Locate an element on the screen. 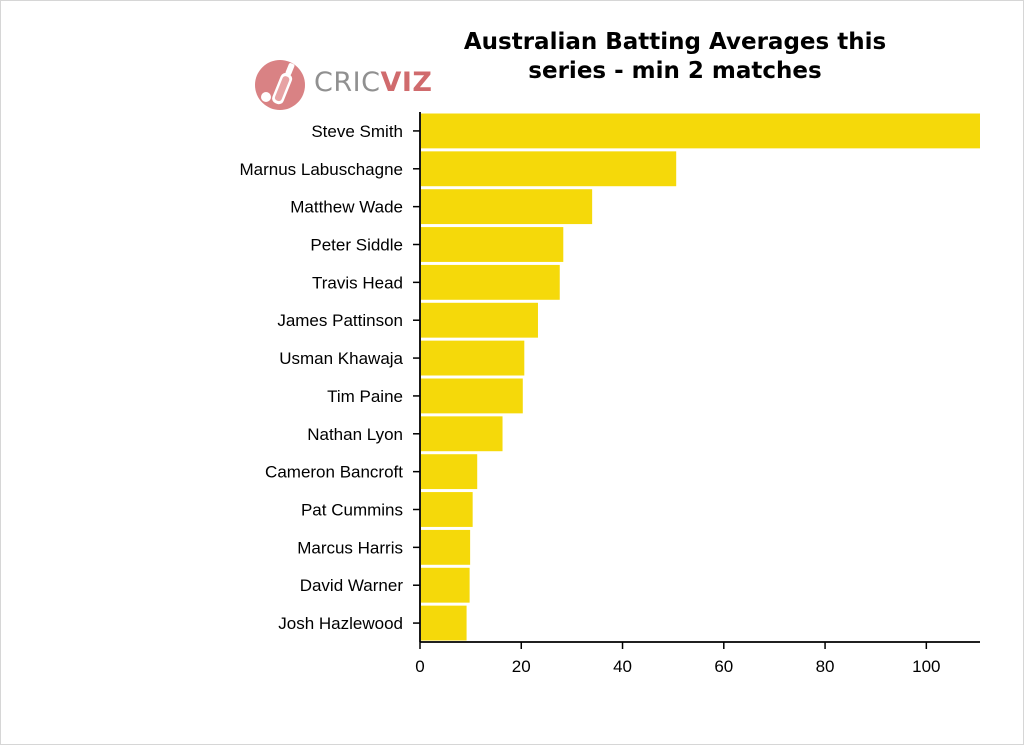  x-tick-label-20: 20 is located at coordinates (521, 666).